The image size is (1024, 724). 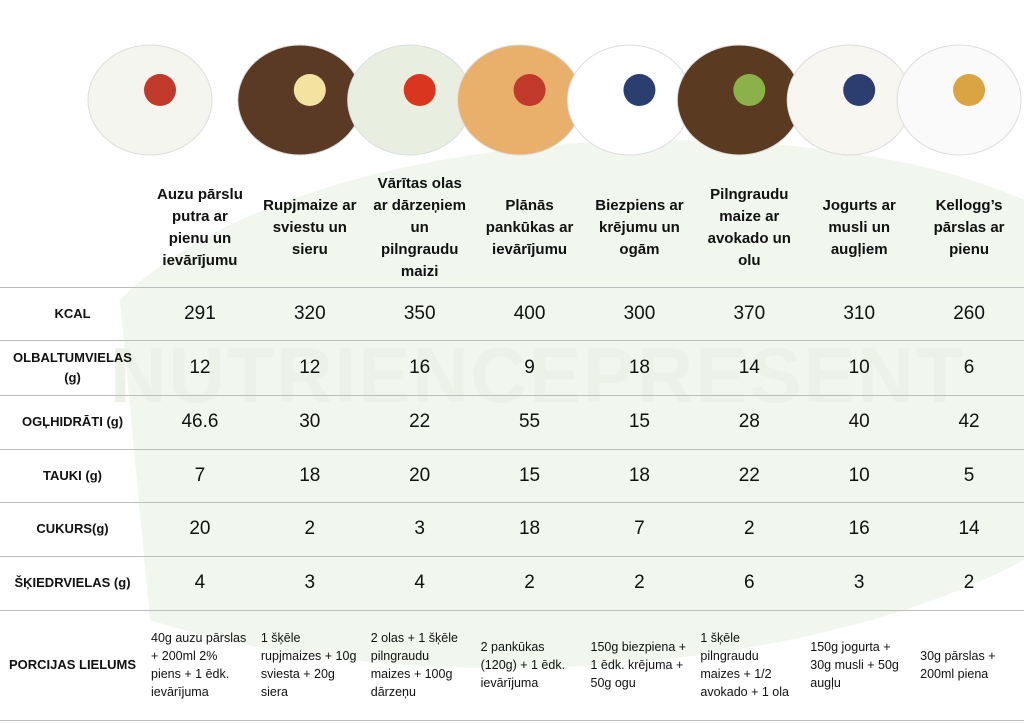 What do you see at coordinates (529, 367) in the screenshot?
I see `value: 9` at bounding box center [529, 367].